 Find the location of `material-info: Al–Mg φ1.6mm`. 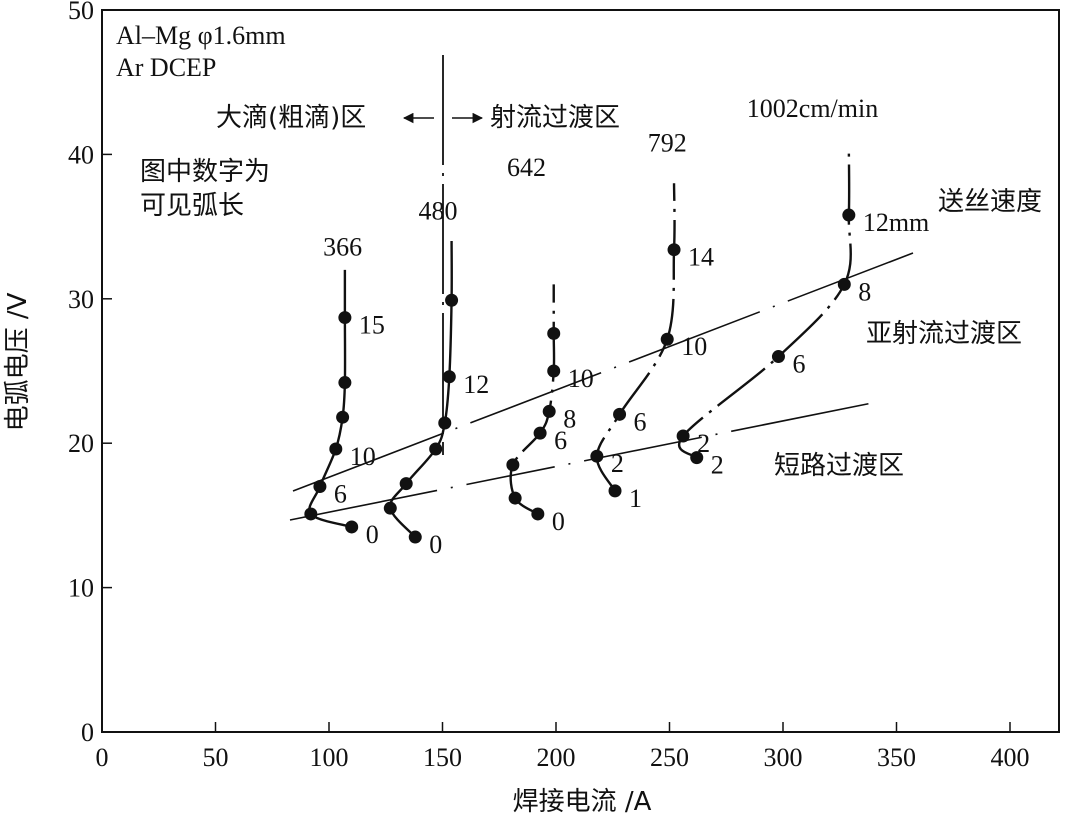

material-info: Al–Mg φ1.6mm is located at coordinates (201, 35).